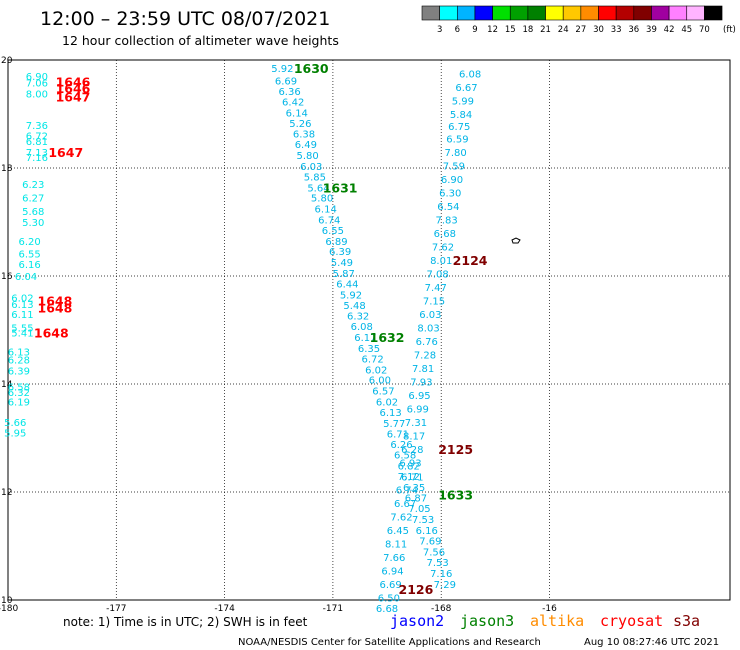 This screenshot has width=740, height=650. What do you see at coordinates (22, 328) in the screenshot?
I see `swh-value: 5.55` at bounding box center [22, 328].